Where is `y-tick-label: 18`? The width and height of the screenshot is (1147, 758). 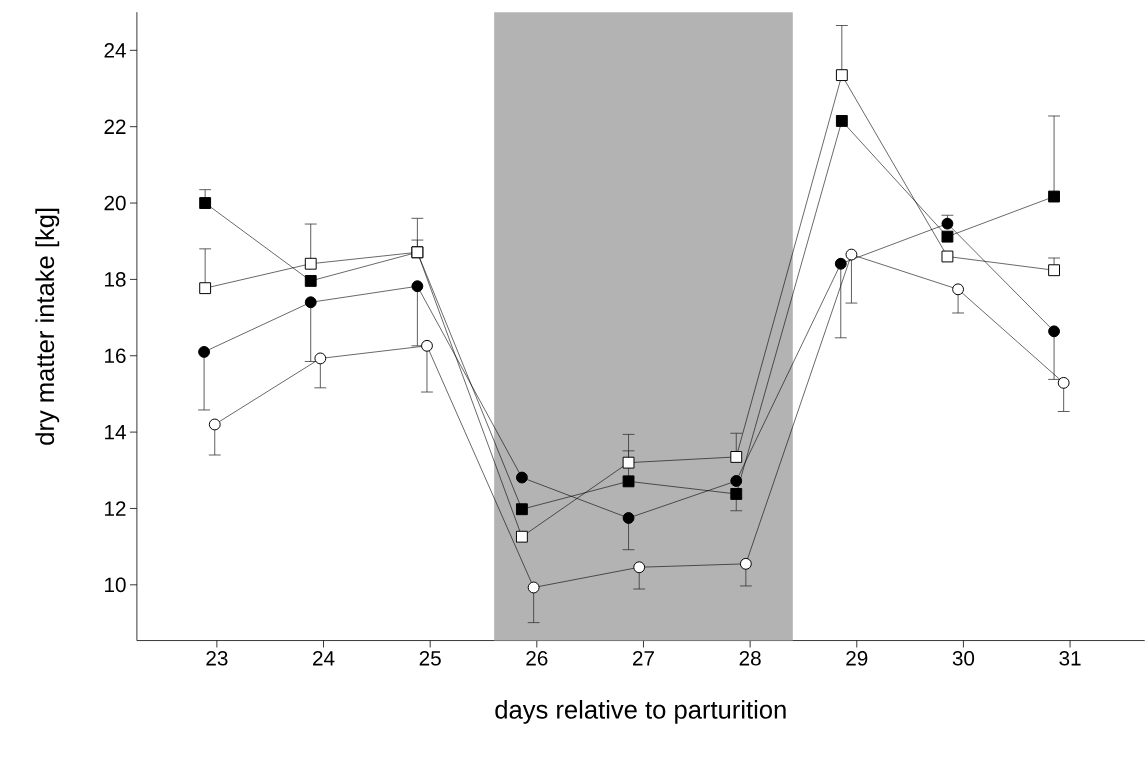 y-tick-label: 18 is located at coordinates (115, 279).